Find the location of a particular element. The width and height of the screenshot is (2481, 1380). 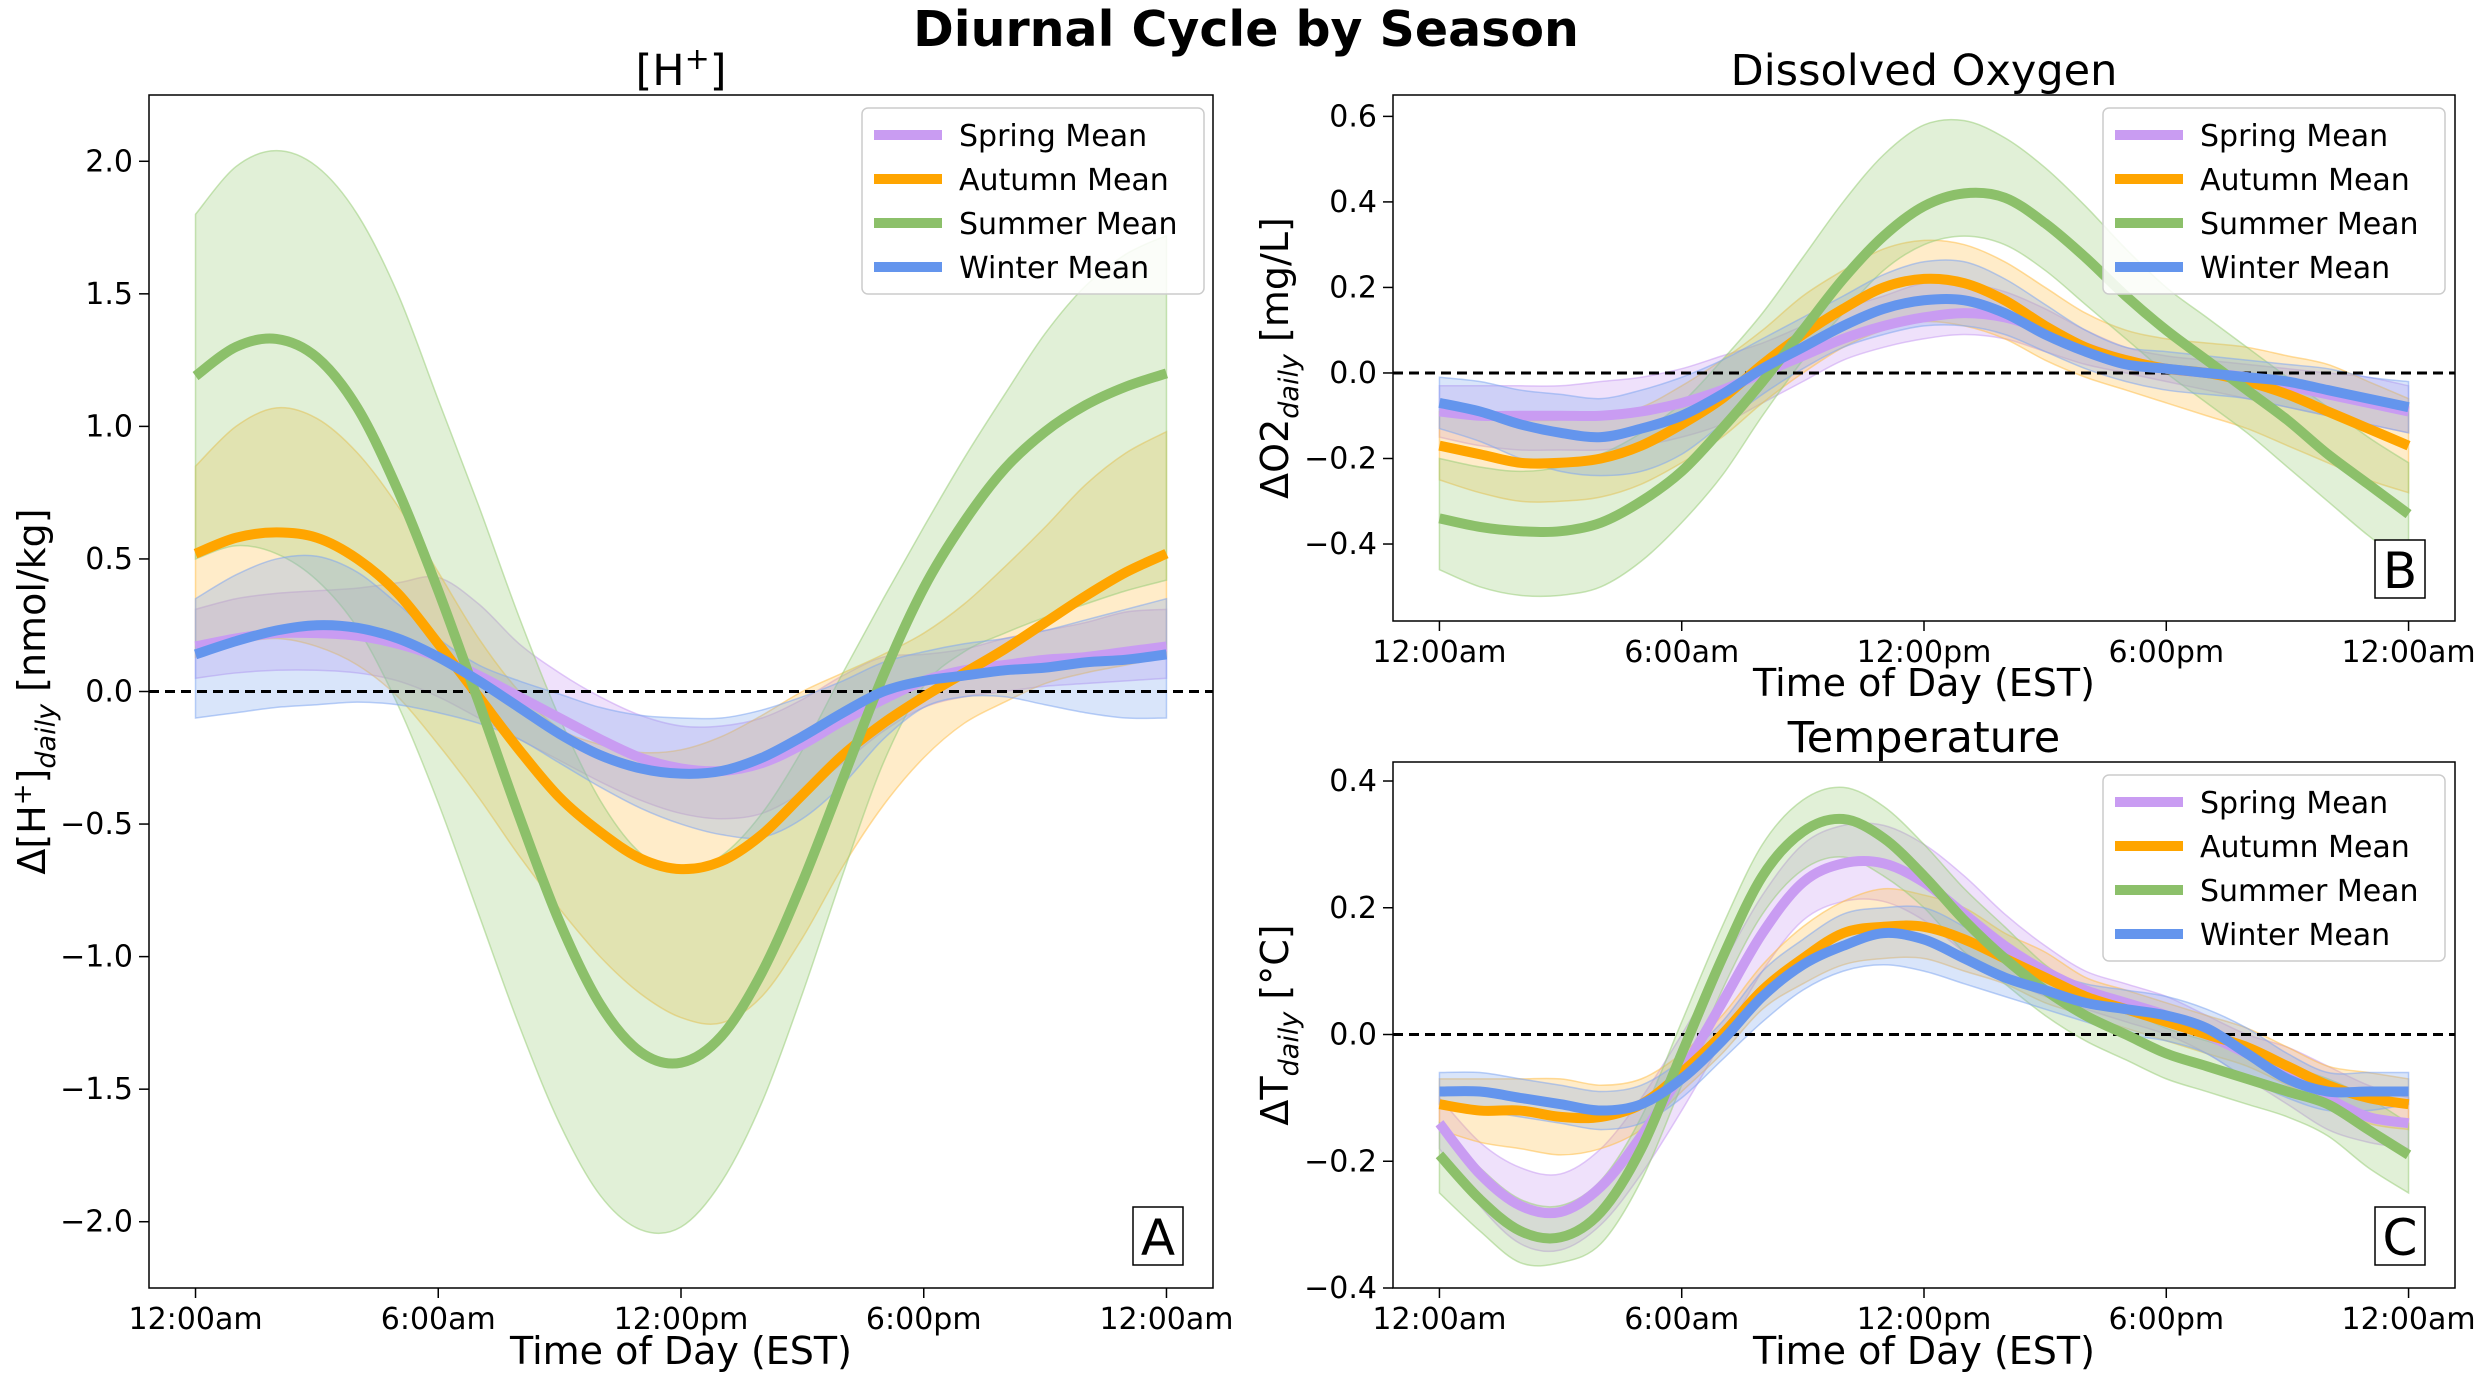

panel-title: Temperature is located at coordinates (1923, 738).